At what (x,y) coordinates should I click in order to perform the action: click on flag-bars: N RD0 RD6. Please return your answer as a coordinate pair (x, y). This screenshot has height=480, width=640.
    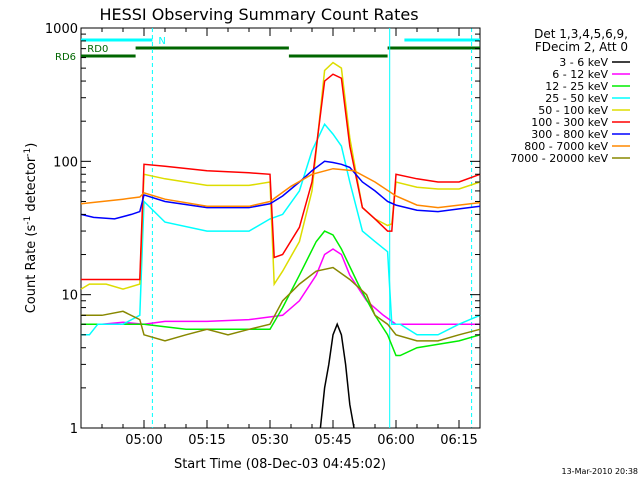
    Looking at the image, I should click on (267, 49).